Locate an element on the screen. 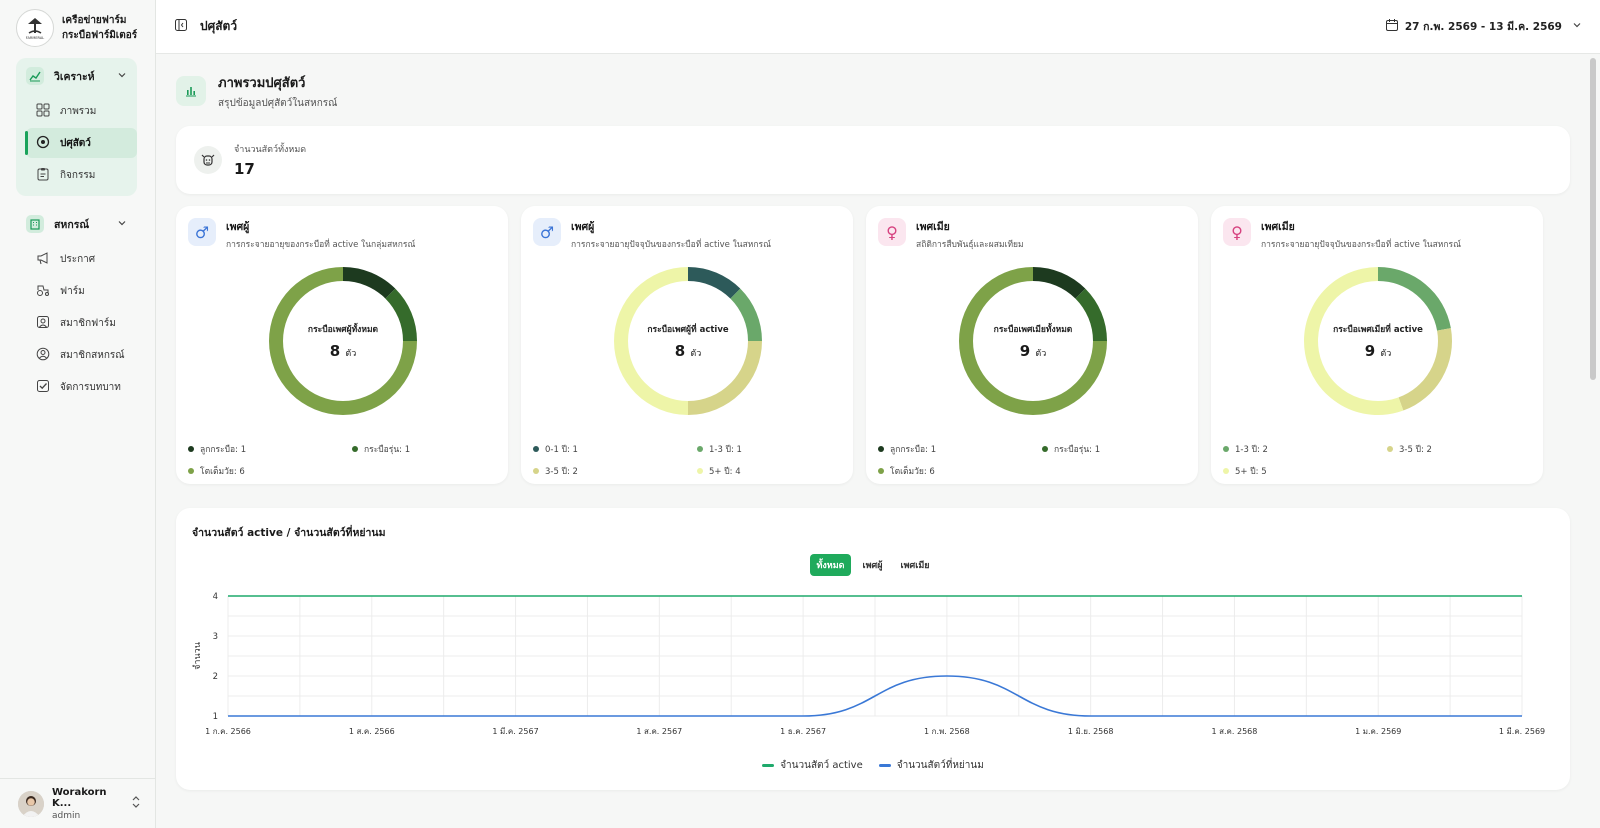  x-tick-label: 1 มิ.ย. 2568 is located at coordinates (1091, 731).